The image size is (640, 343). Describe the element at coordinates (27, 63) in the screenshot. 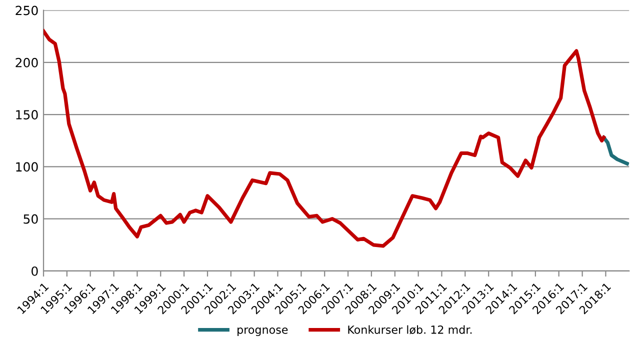

I see `y-tick-label: 200` at that location.